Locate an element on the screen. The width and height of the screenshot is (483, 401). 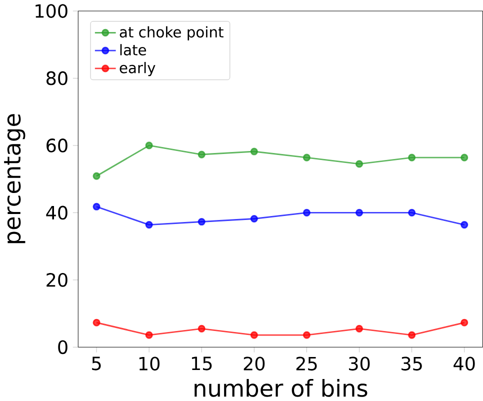
legend-label: late is located at coordinates (133, 50).